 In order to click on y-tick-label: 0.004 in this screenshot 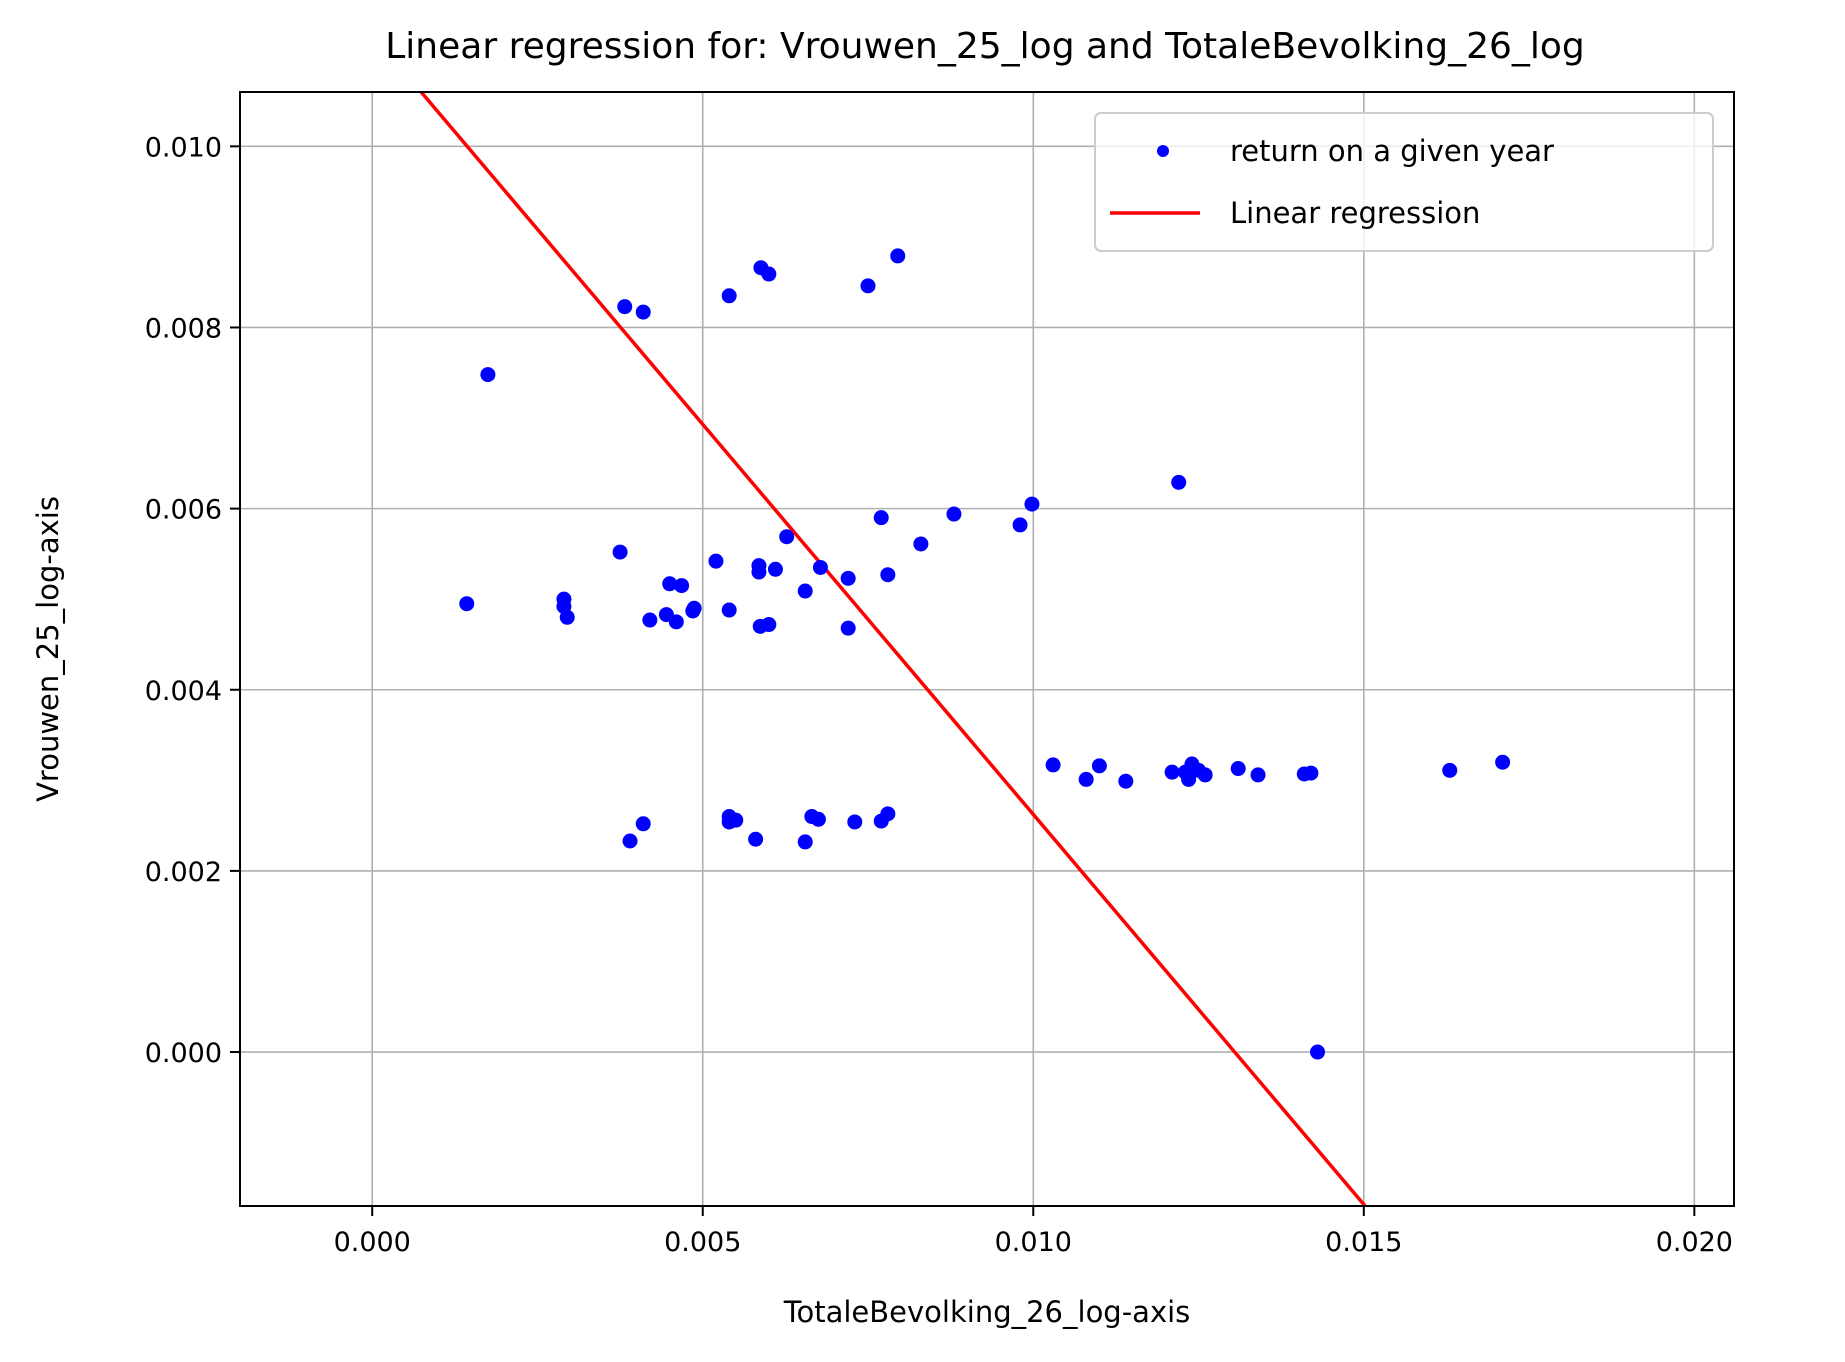, I will do `click(183, 691)`.